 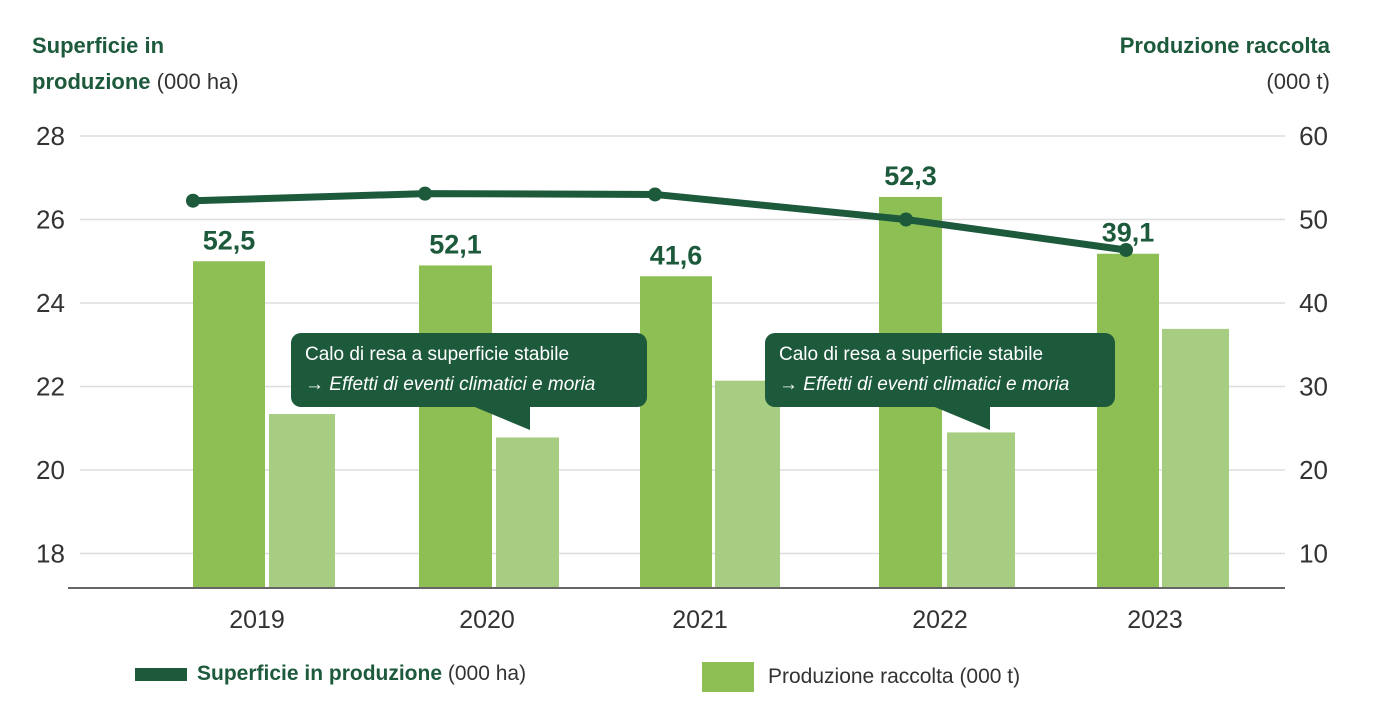 What do you see at coordinates (50, 387) in the screenshot?
I see `left-tick-label: 22` at bounding box center [50, 387].